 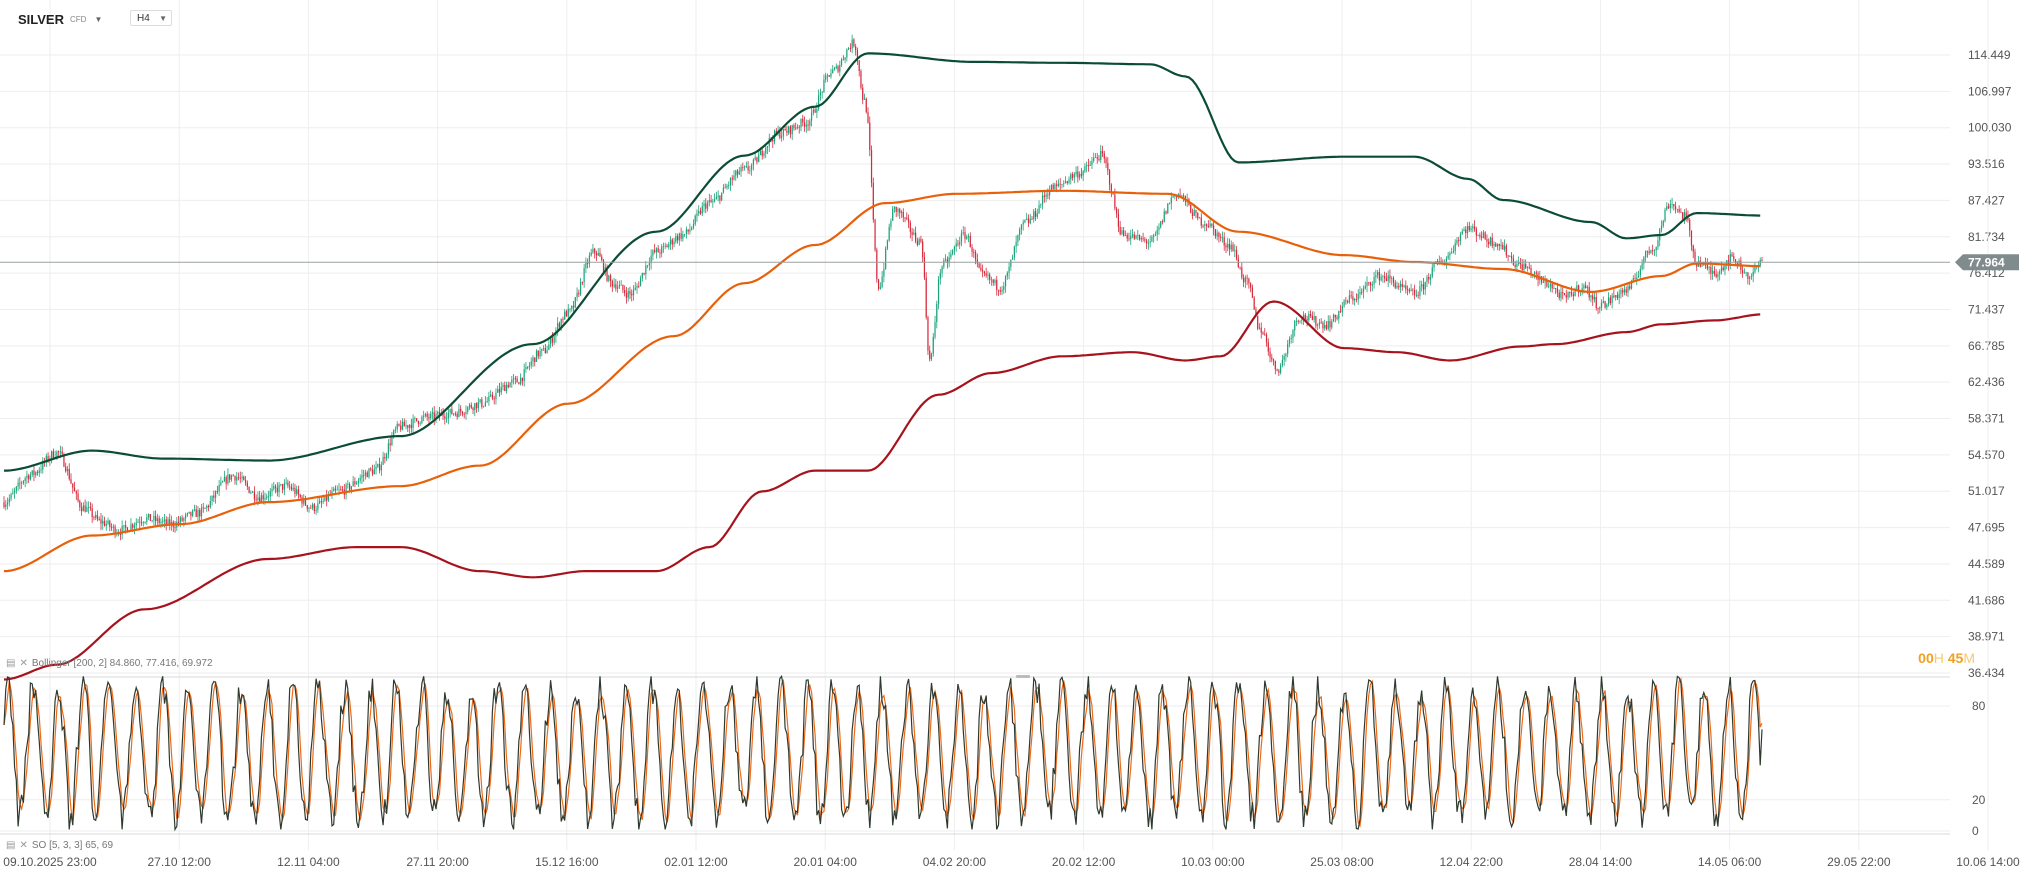 What do you see at coordinates (59, 845) in the screenshot?
I see `stochastic-legend: ▤ ✕ SO [5, 3, 3] 65, 69` at bounding box center [59, 845].